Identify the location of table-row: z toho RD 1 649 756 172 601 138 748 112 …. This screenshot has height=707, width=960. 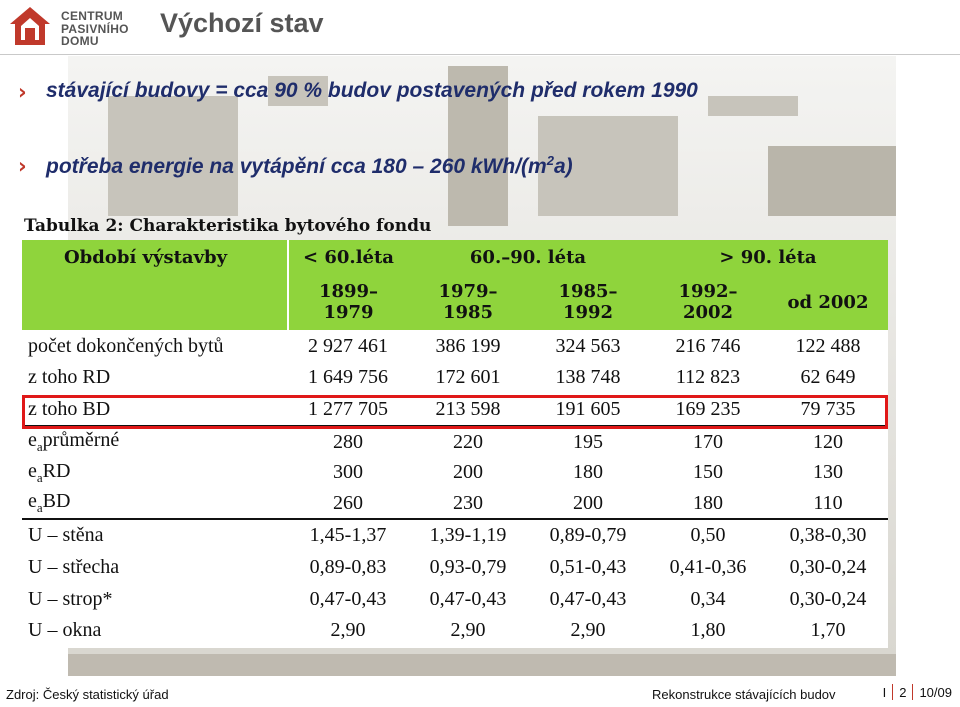
(442, 377).